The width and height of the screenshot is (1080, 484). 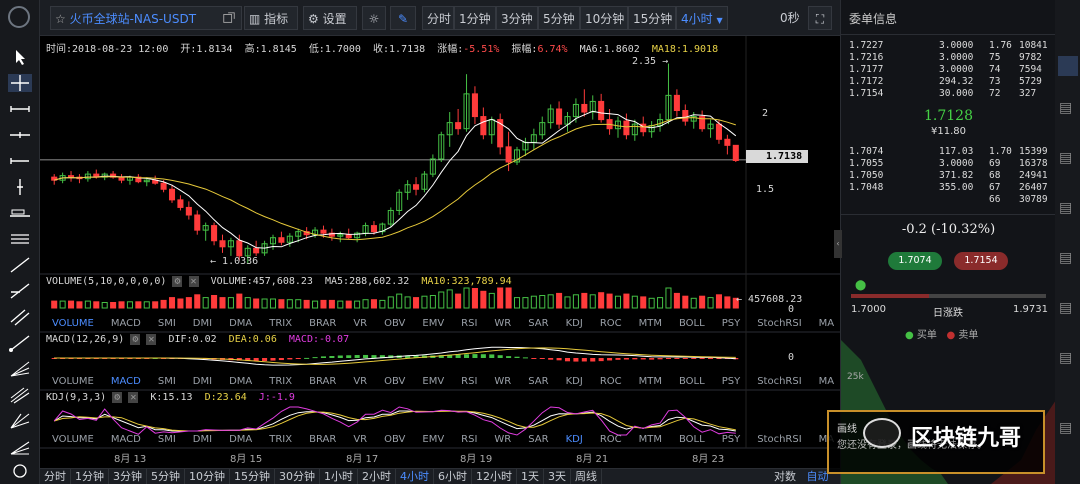 What do you see at coordinates (128, 476) in the screenshot?
I see `bottom-period-tab: 3分钟` at bounding box center [128, 476].